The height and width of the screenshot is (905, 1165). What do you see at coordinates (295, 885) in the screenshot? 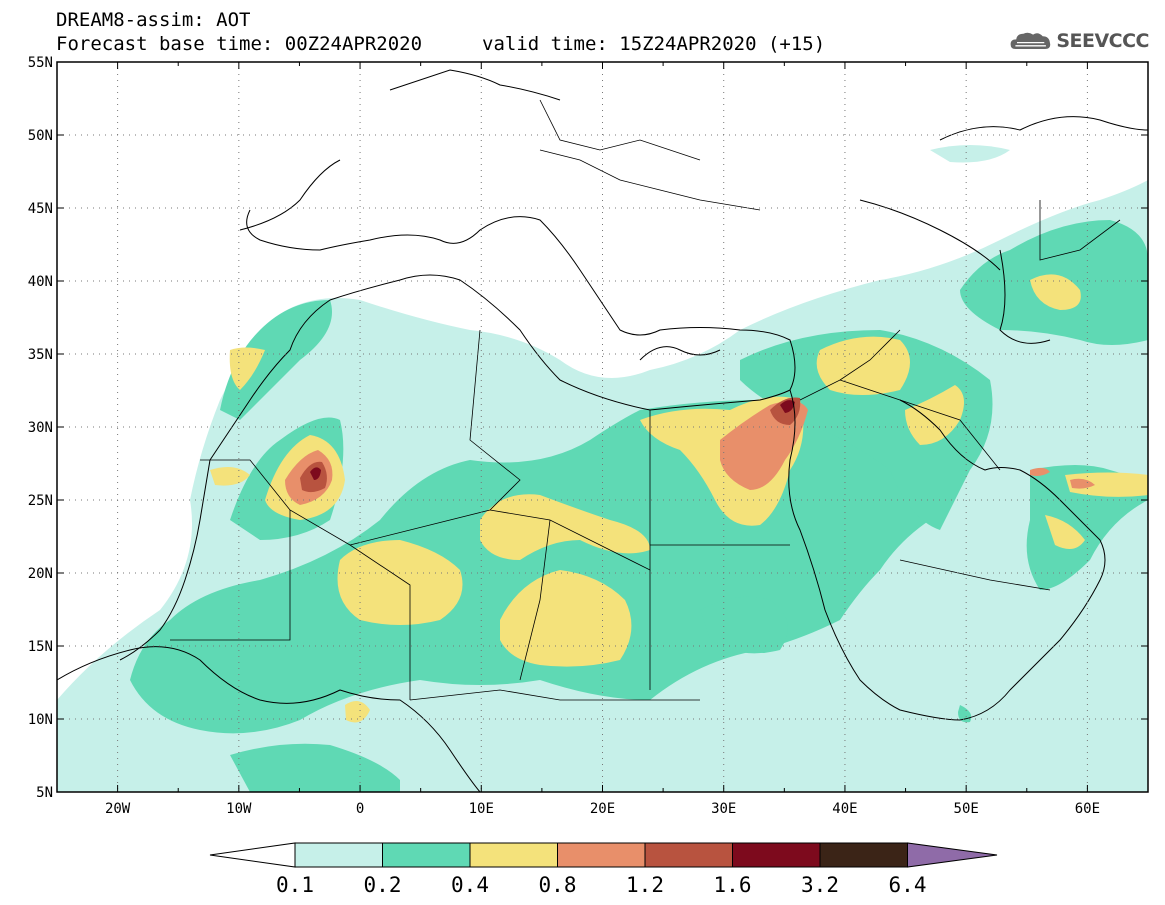
I see `legend-label: 0.1` at bounding box center [295, 885].